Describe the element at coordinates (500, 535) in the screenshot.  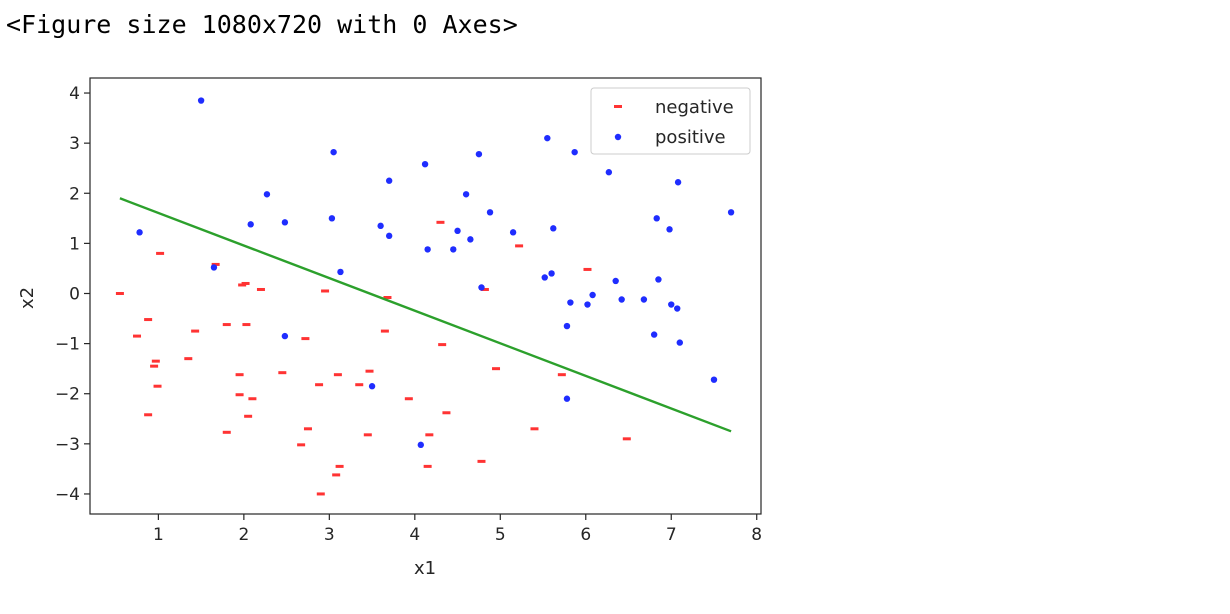
I see `x-tick-label: 5` at that location.